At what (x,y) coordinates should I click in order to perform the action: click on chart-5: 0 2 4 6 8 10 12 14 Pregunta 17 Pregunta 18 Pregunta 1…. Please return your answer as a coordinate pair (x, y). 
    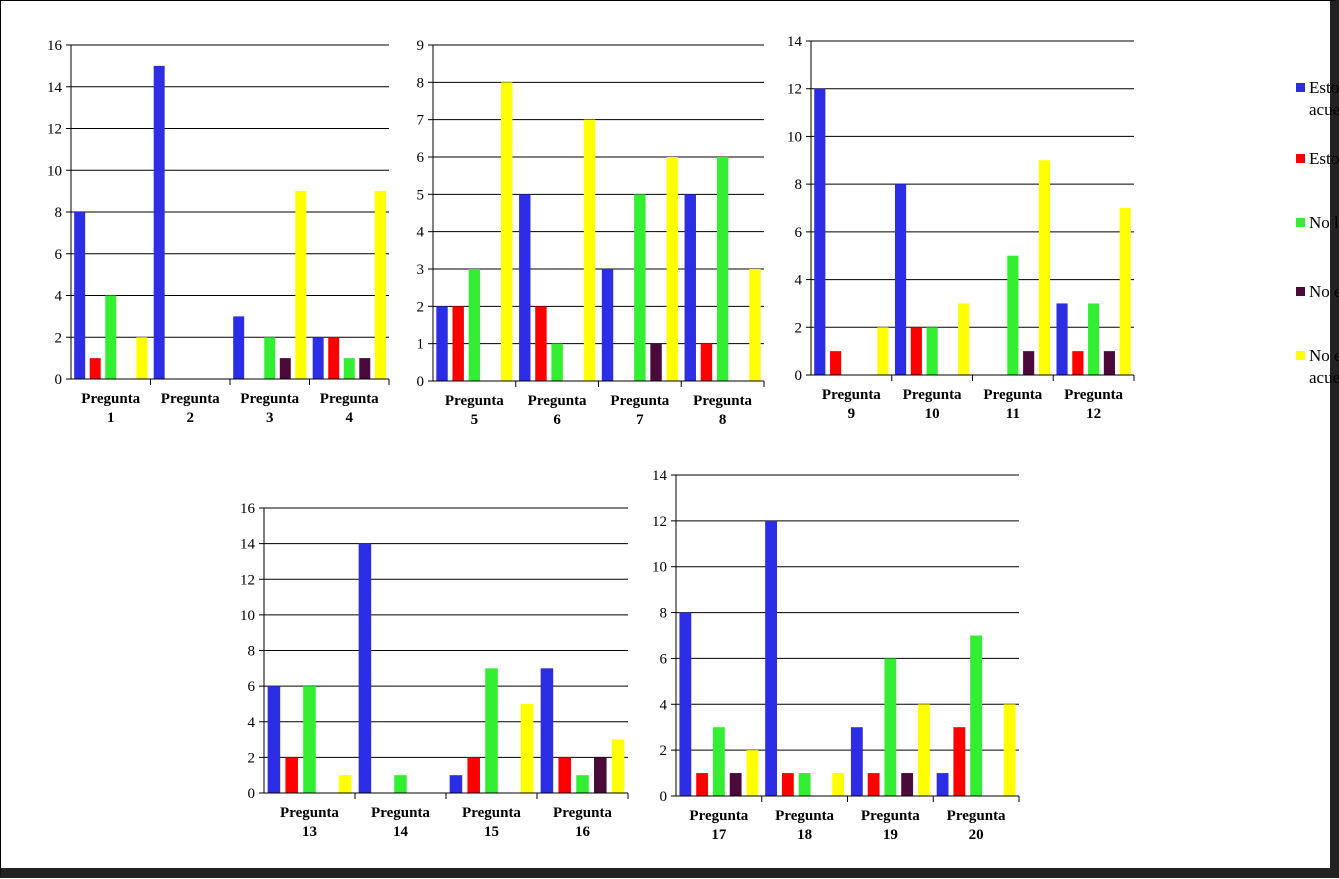
    Looking at the image, I should click on (836, 655).